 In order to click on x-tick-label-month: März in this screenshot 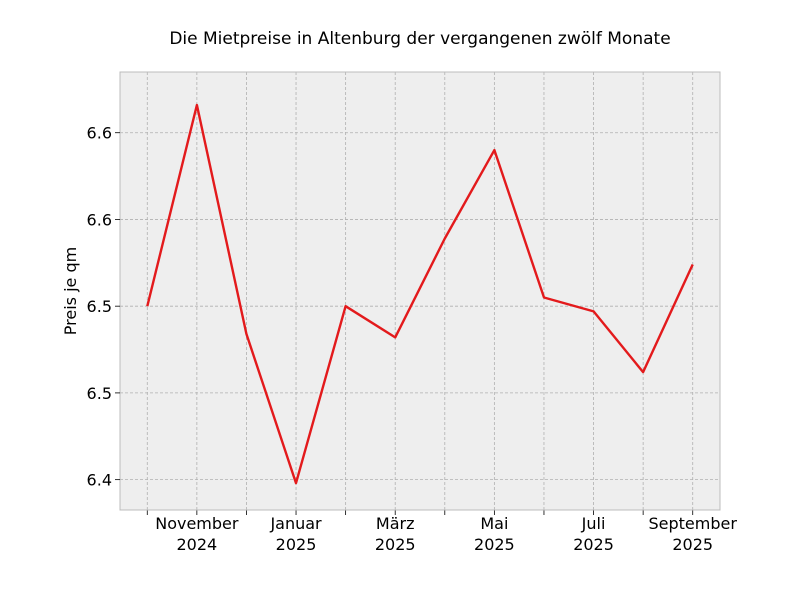, I will do `click(395, 523)`.